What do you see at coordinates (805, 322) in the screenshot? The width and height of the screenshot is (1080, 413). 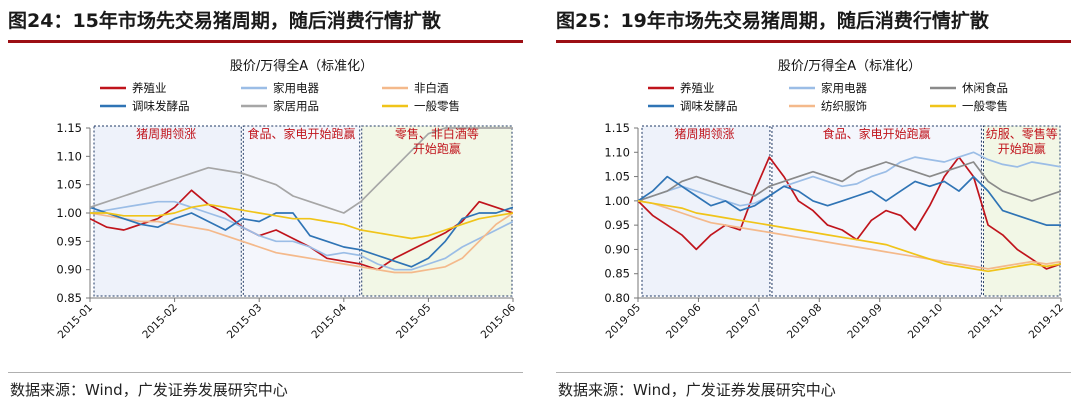 I see `x-tick-label: 2019-08` at bounding box center [805, 322].